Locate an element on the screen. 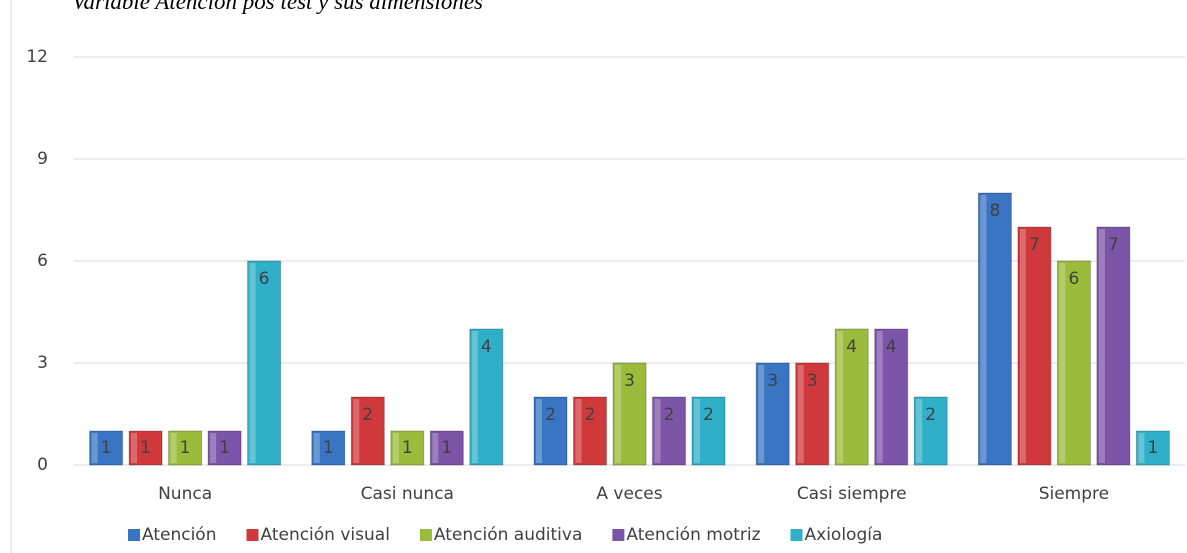 Image resolution: width=1187 pixels, height=553 pixels. legend-label: Axiología is located at coordinates (844, 535).